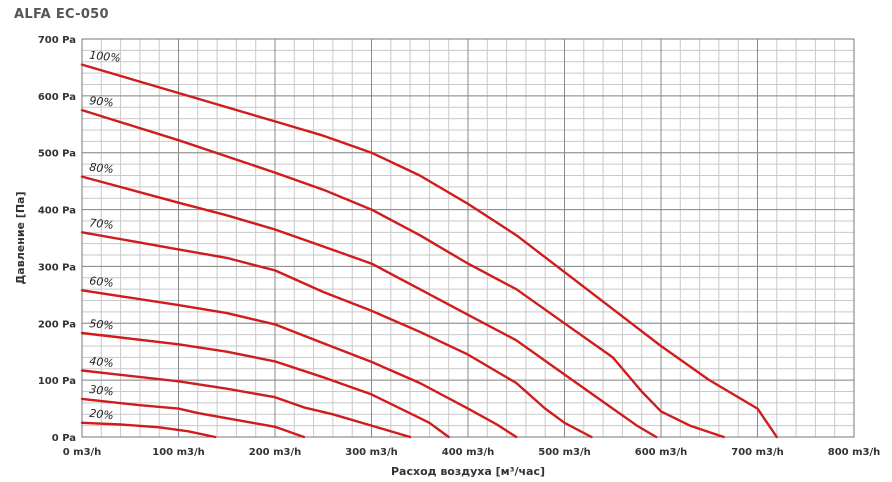 Image resolution: width=892 pixels, height=482 pixels. I want to click on y-tick-label: 0 Pa, so click(64, 438).